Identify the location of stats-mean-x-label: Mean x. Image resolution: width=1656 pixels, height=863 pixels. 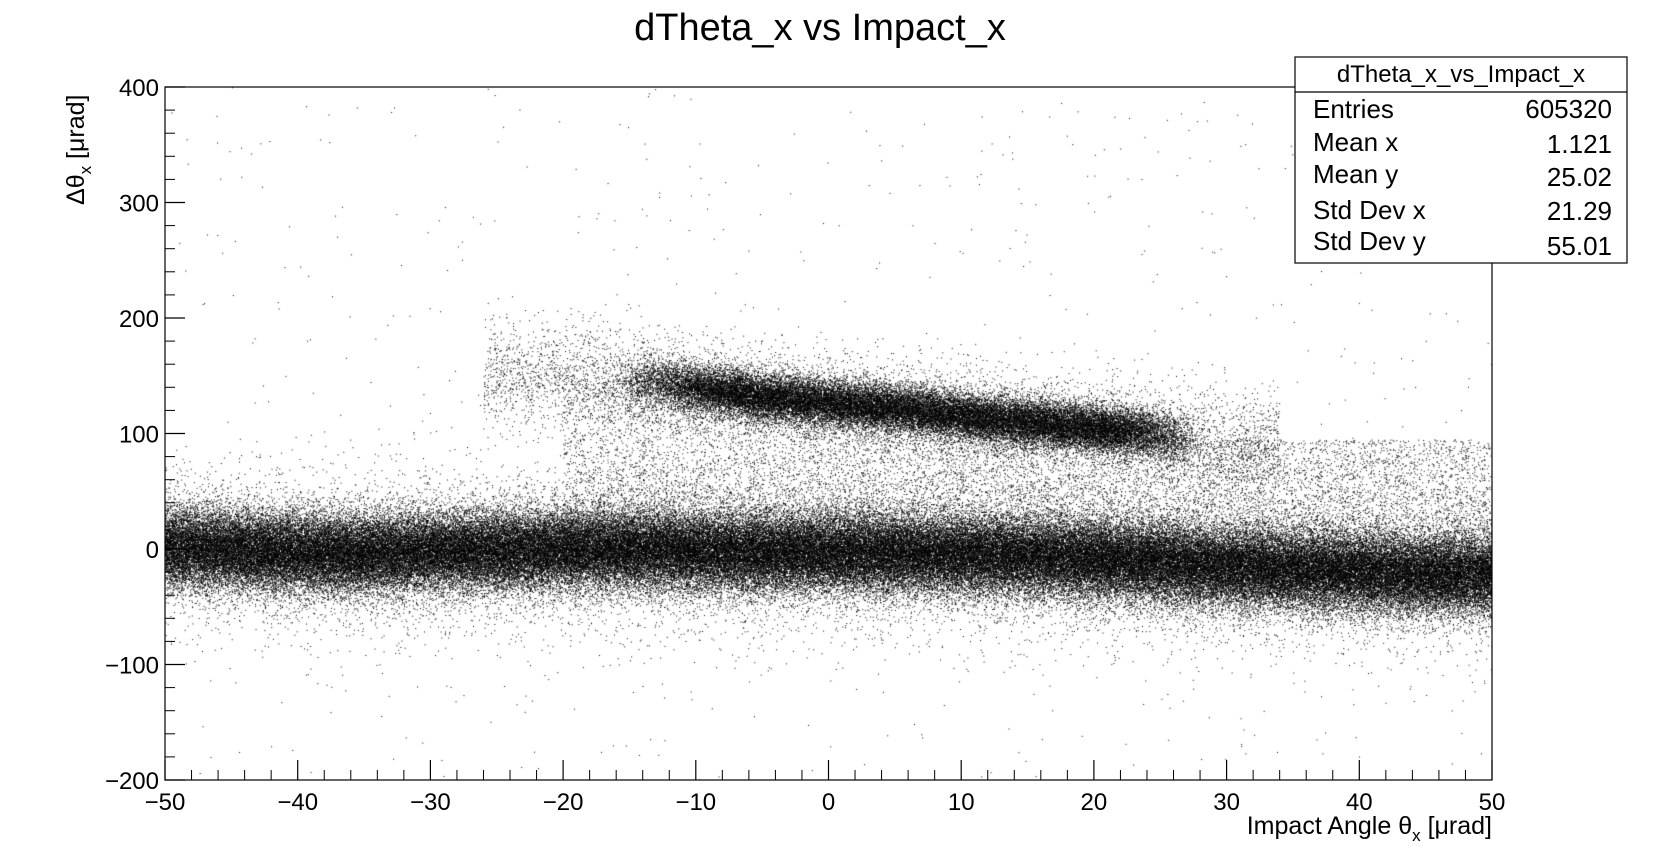
(1355, 142).